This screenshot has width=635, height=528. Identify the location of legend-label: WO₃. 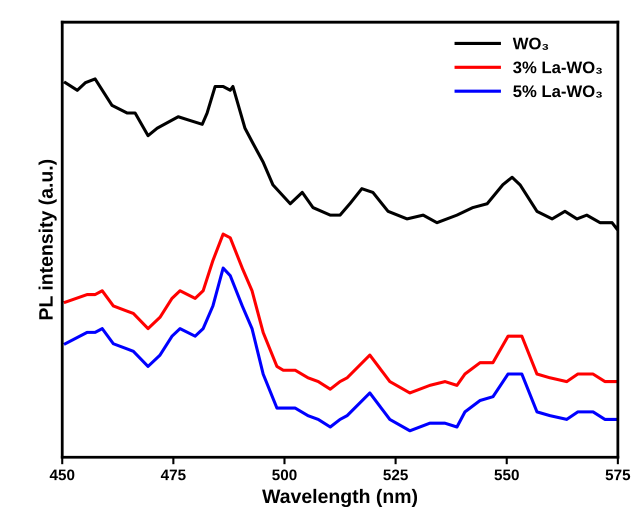
(530, 44).